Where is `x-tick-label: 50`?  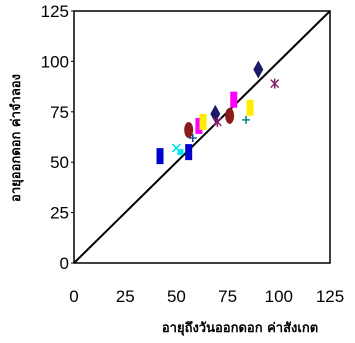
x-tick-label: 50 is located at coordinates (176, 296).